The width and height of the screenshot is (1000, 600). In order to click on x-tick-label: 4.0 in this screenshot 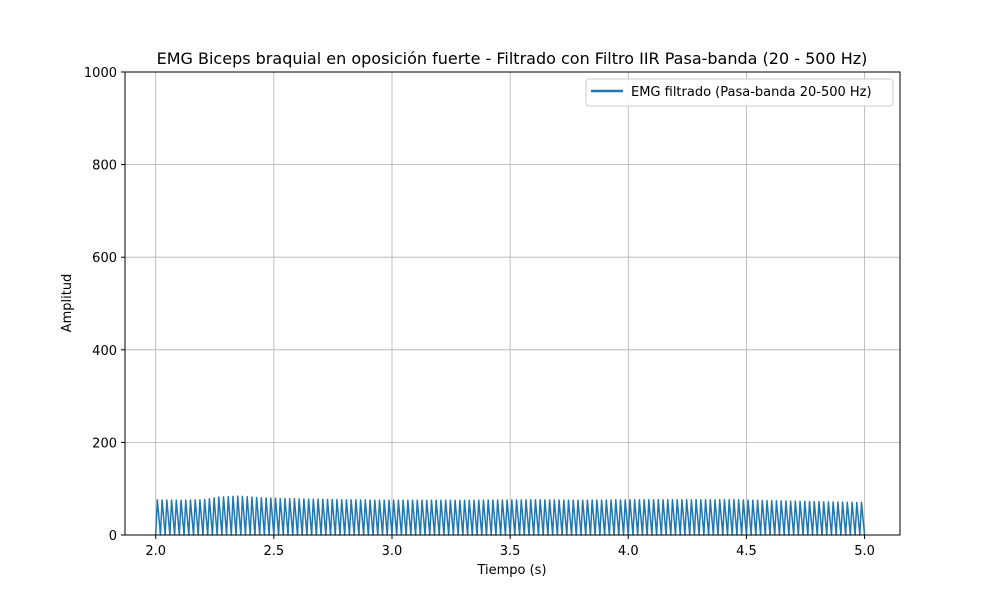, I will do `click(628, 551)`.